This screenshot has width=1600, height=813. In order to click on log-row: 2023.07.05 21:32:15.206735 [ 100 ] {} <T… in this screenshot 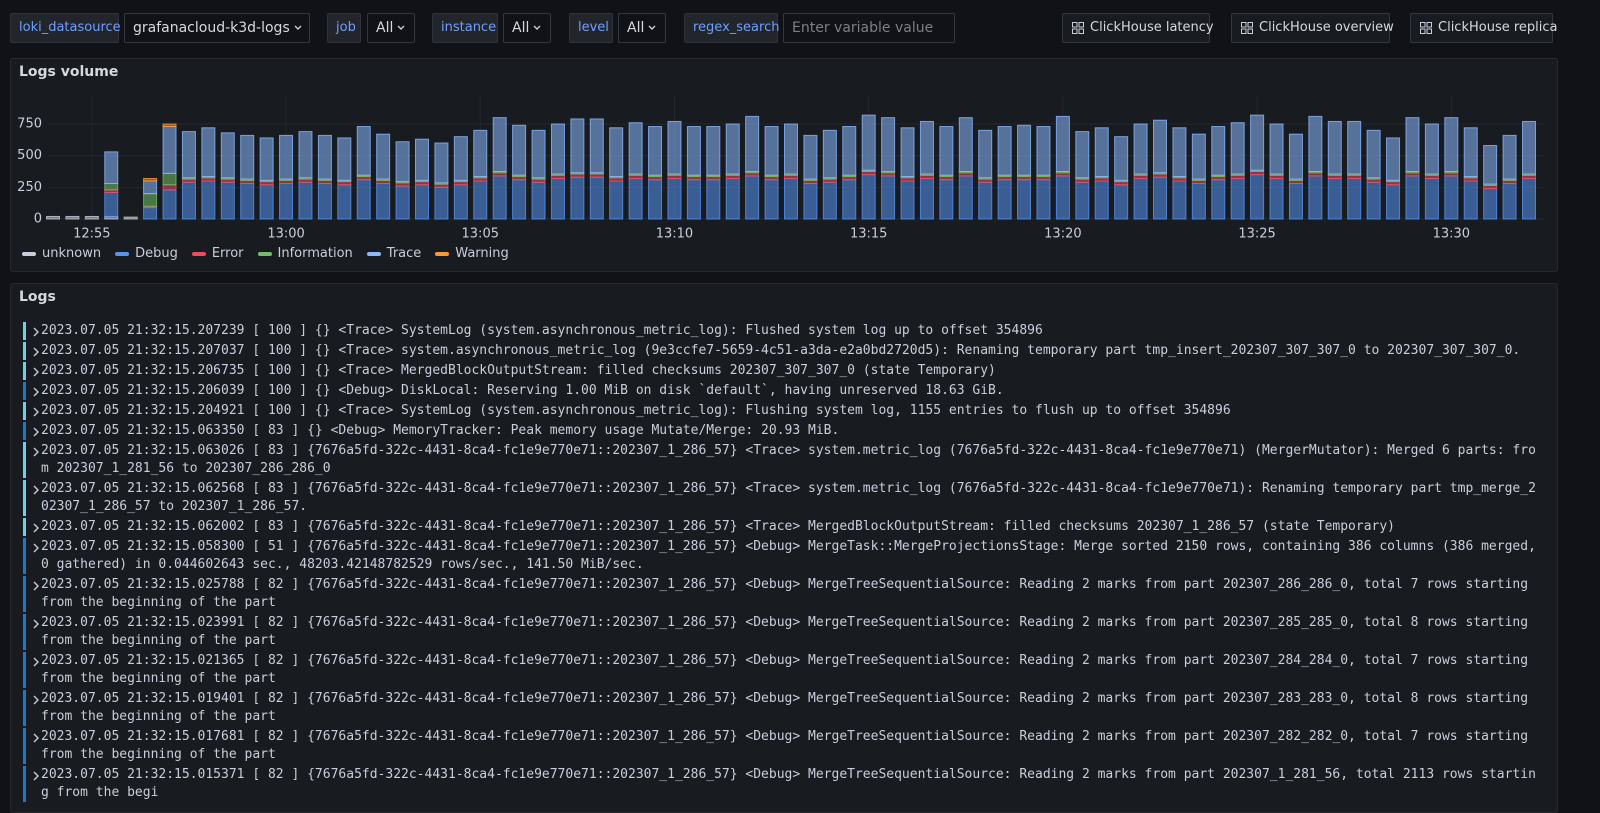, I will do `click(793, 371)`.